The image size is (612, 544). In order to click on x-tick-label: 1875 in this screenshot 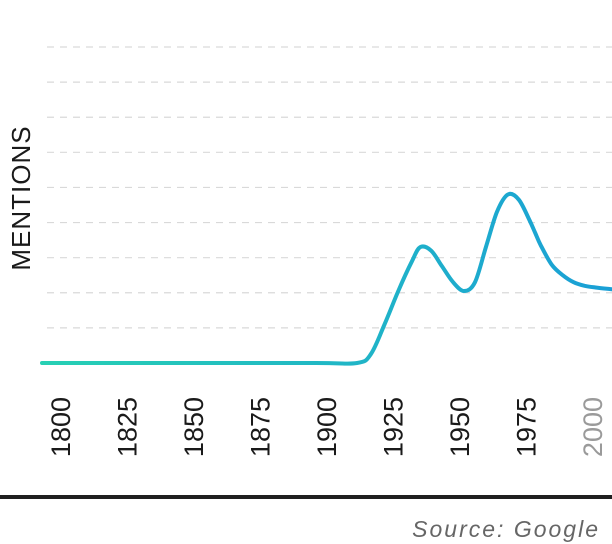, I will do `click(261, 427)`.